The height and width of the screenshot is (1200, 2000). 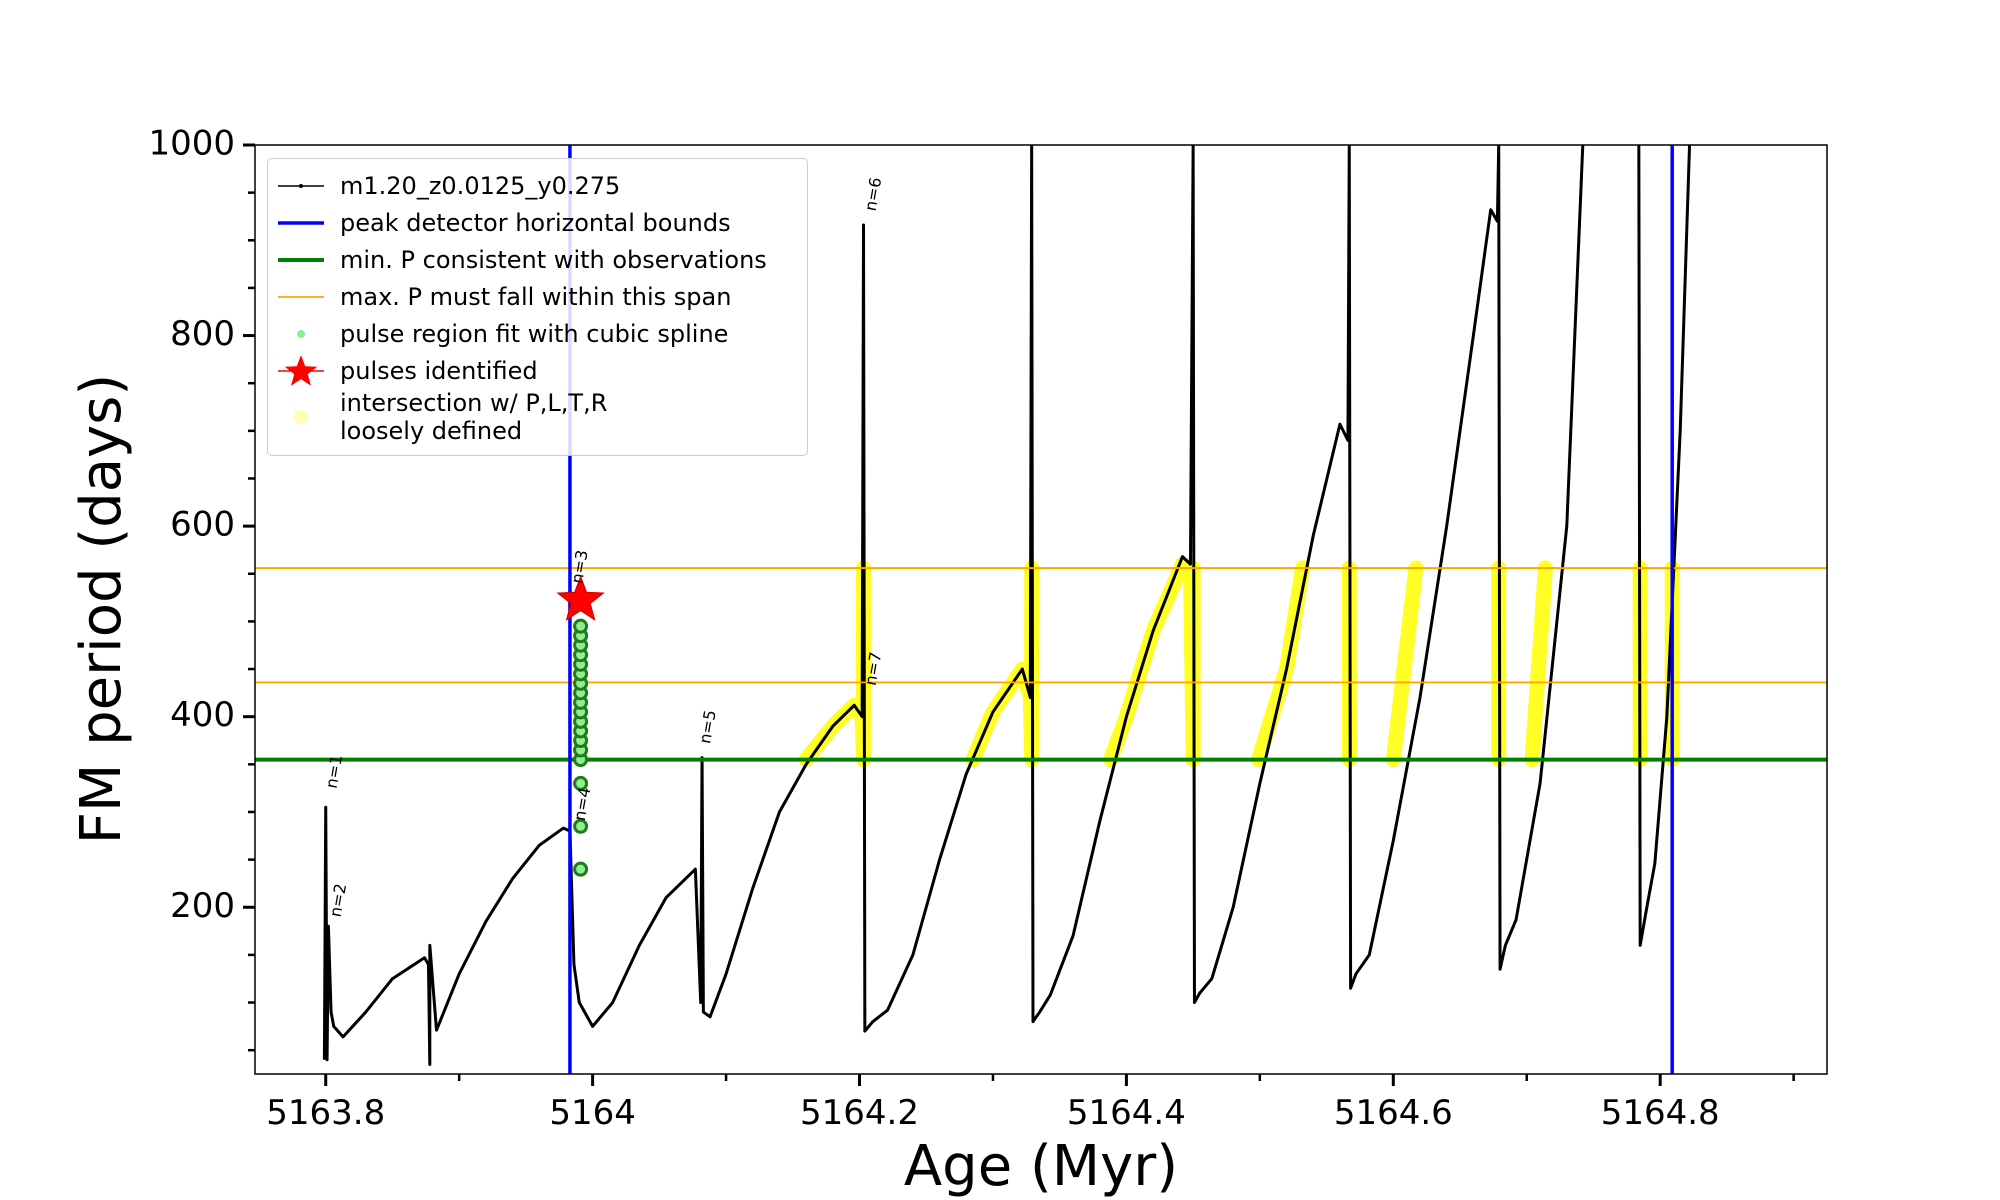 I want to click on y-tick-label: 400, so click(x=202, y=715).